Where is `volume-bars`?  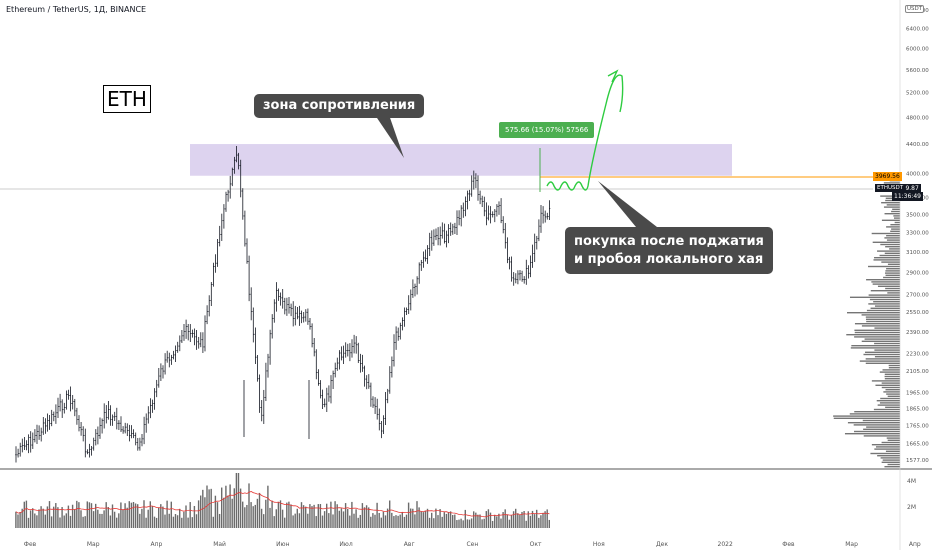
volume-bars is located at coordinates (282, 500).